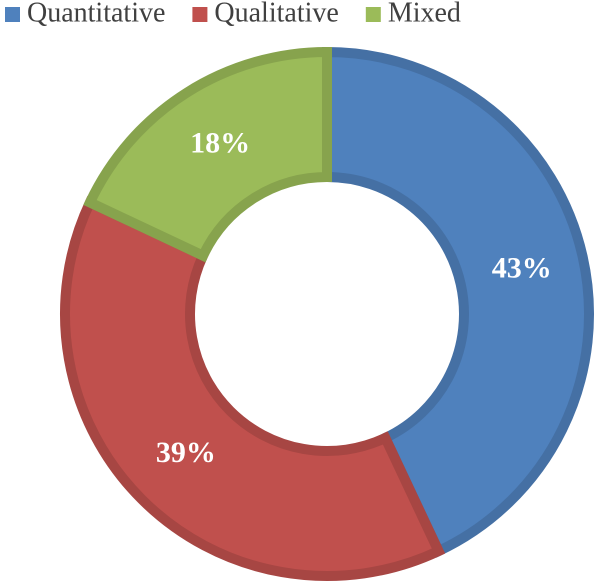 The height and width of the screenshot is (582, 595). What do you see at coordinates (522, 267) in the screenshot?
I see `data-label: 43%` at bounding box center [522, 267].